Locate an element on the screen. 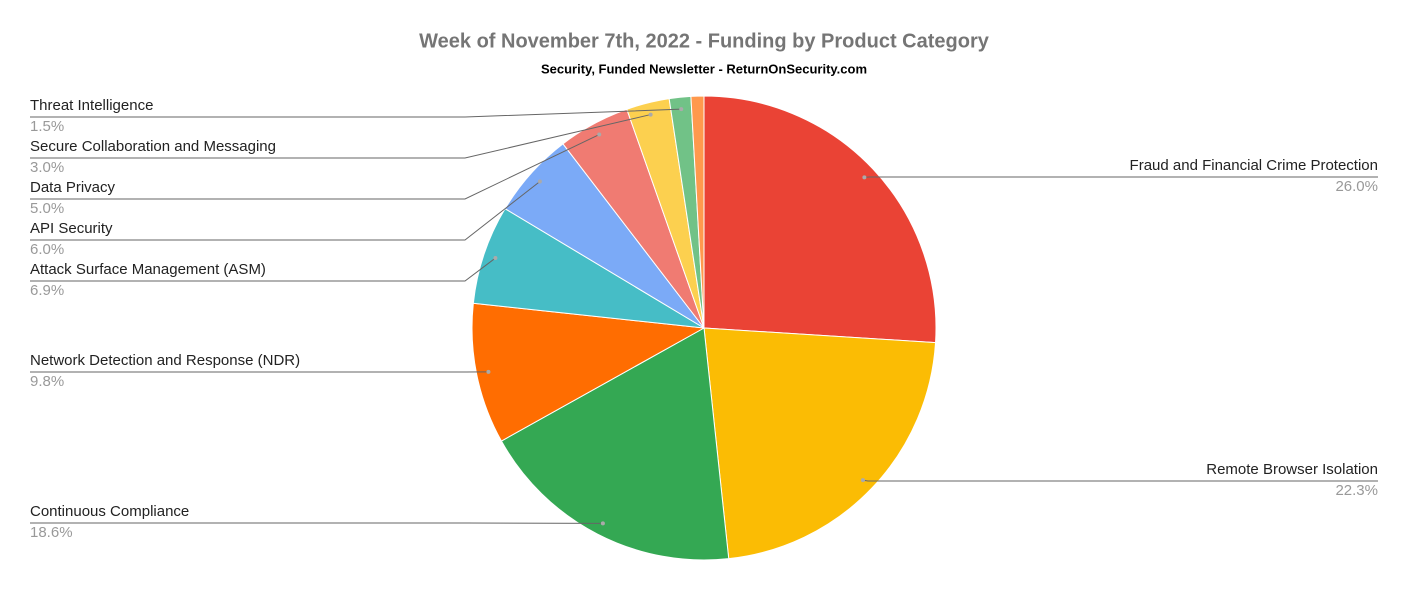 This screenshot has width=1408, height=590. slice-value-label: 18.6% is located at coordinates (51, 532).